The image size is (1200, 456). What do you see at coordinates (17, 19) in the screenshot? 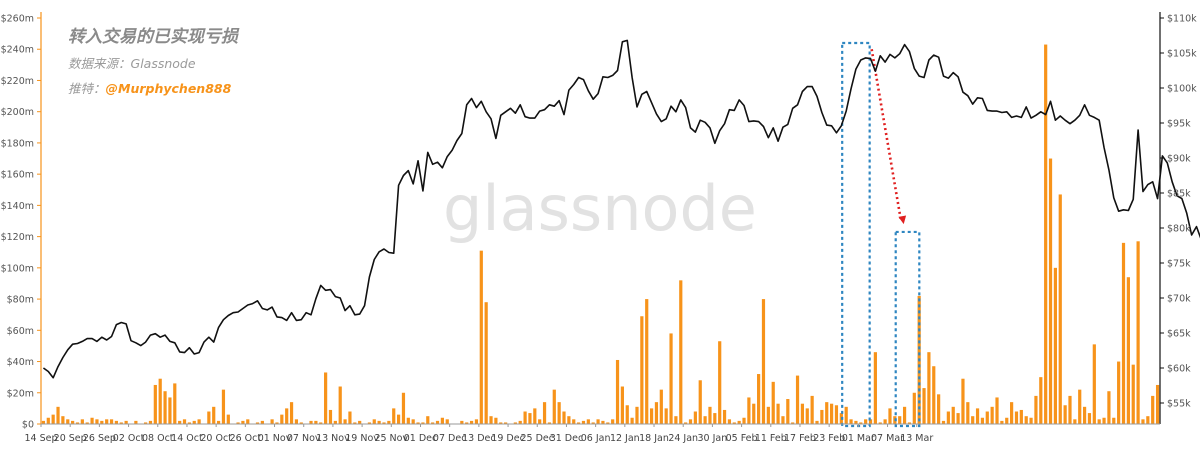
I see `left-axis-label: $260m` at bounding box center [17, 19].